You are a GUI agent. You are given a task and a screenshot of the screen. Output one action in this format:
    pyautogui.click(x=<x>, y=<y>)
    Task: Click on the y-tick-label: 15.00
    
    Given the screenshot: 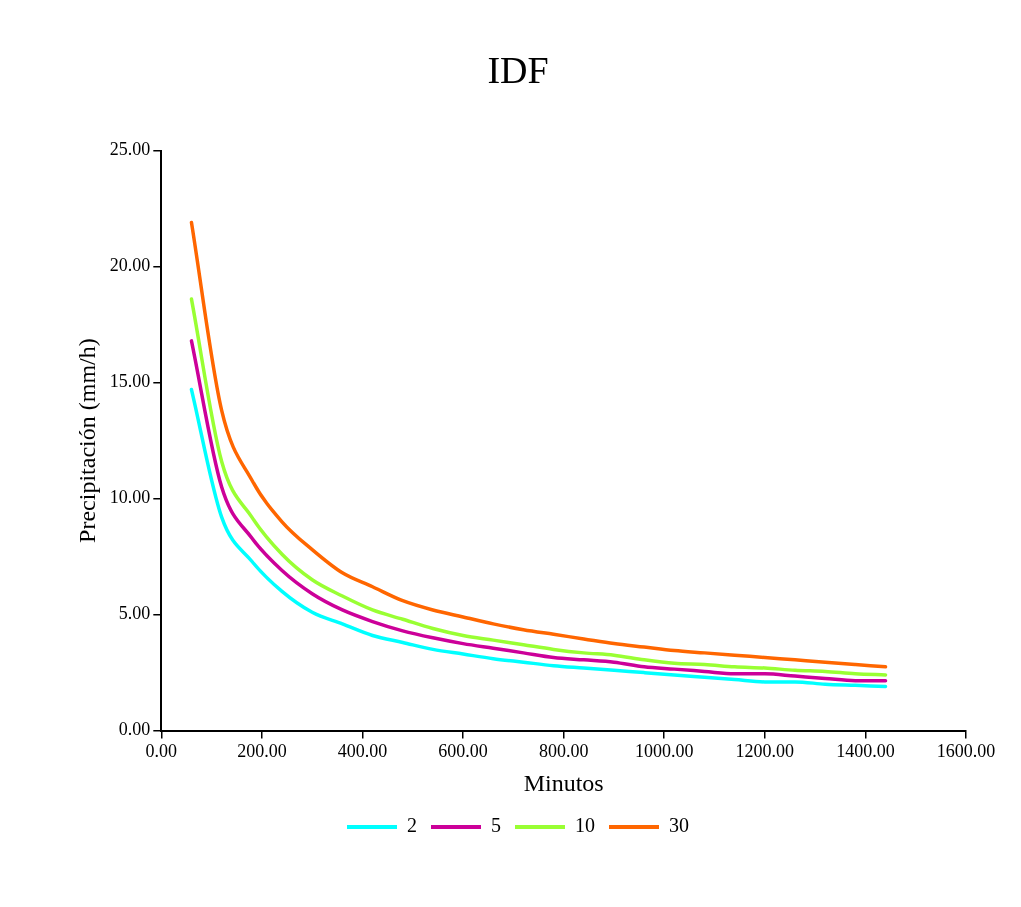 What is the action you would take?
    pyautogui.click(x=130, y=381)
    